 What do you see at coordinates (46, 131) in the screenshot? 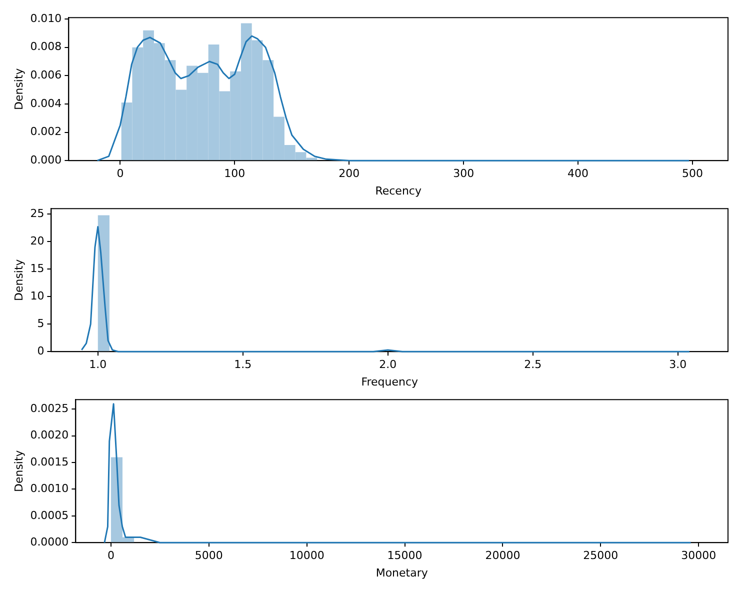
I see `y-tick-label: 0.002` at bounding box center [46, 131].